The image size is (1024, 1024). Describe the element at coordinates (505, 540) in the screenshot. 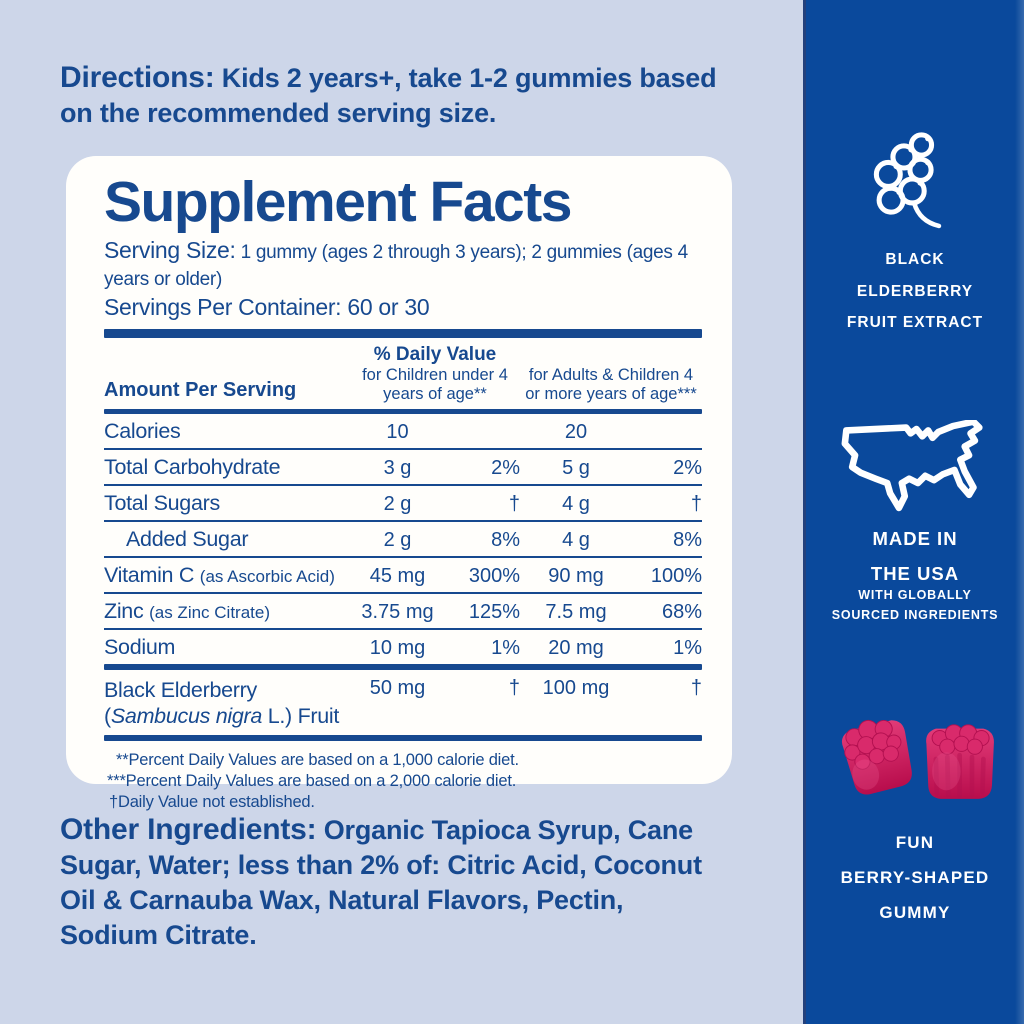

I see `dv-children: 8%` at that location.